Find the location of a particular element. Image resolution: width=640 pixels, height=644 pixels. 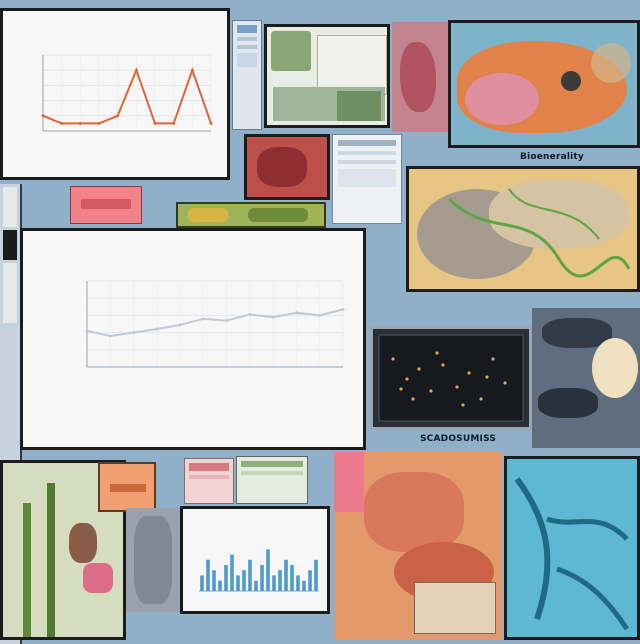

bar-chart-panel is located at coordinates (255, 560).